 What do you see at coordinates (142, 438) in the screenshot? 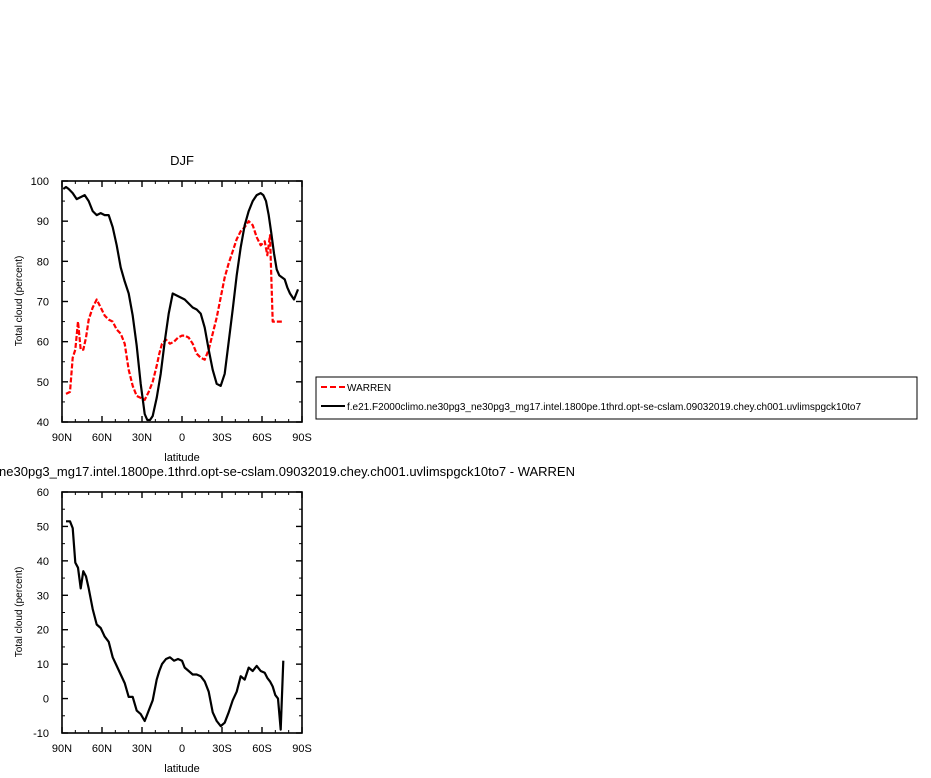
I see `top-xtick-label: 30N` at bounding box center [142, 438].